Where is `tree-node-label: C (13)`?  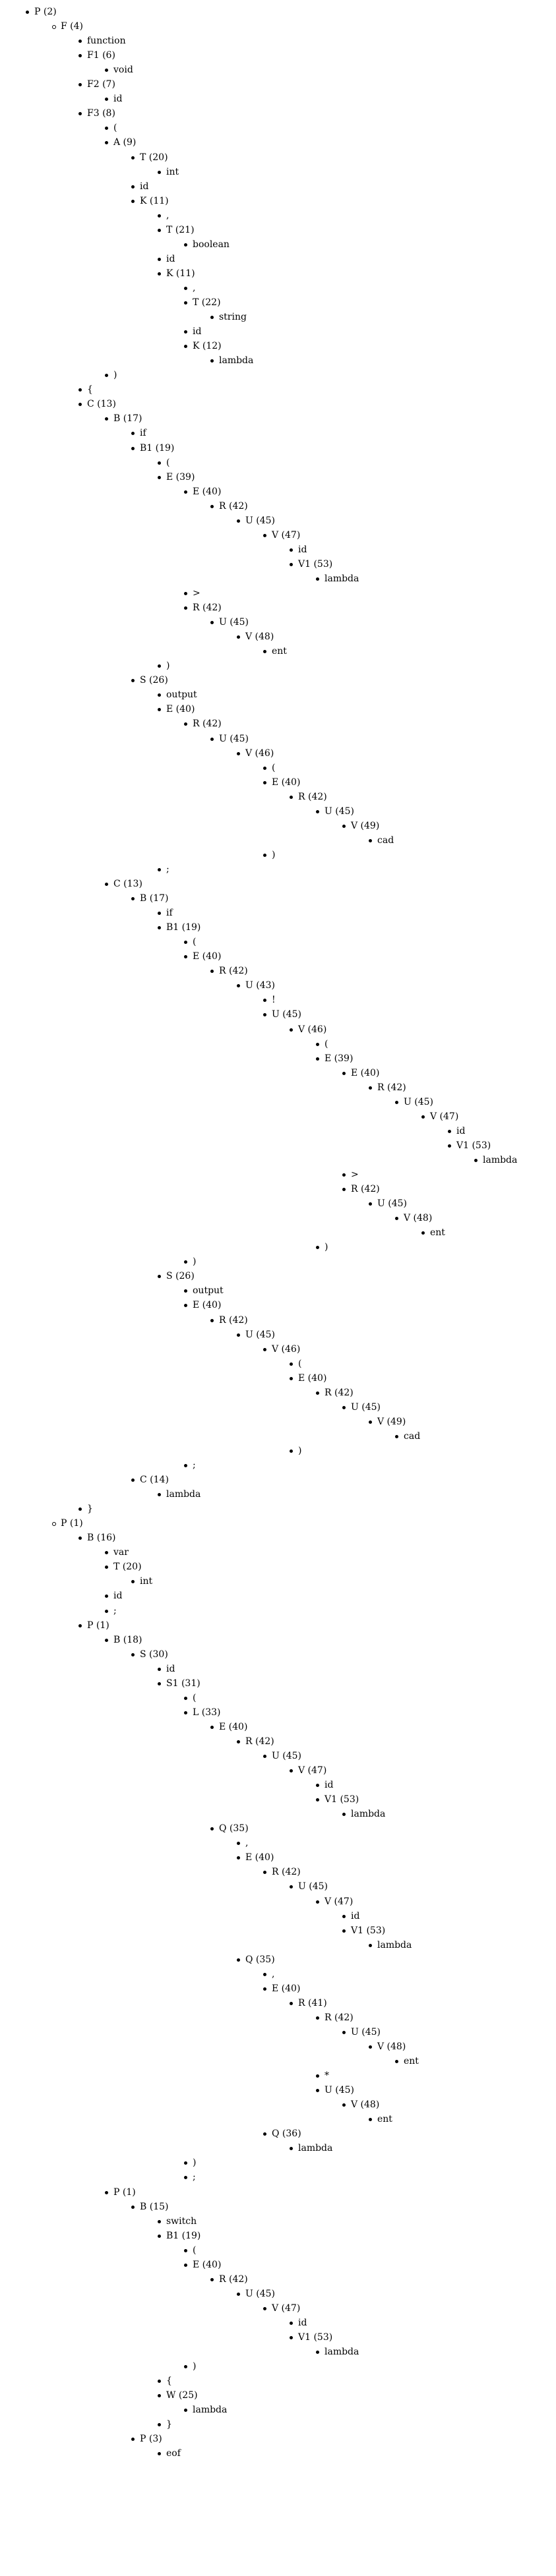 tree-node-label: C (13) is located at coordinates (101, 404).